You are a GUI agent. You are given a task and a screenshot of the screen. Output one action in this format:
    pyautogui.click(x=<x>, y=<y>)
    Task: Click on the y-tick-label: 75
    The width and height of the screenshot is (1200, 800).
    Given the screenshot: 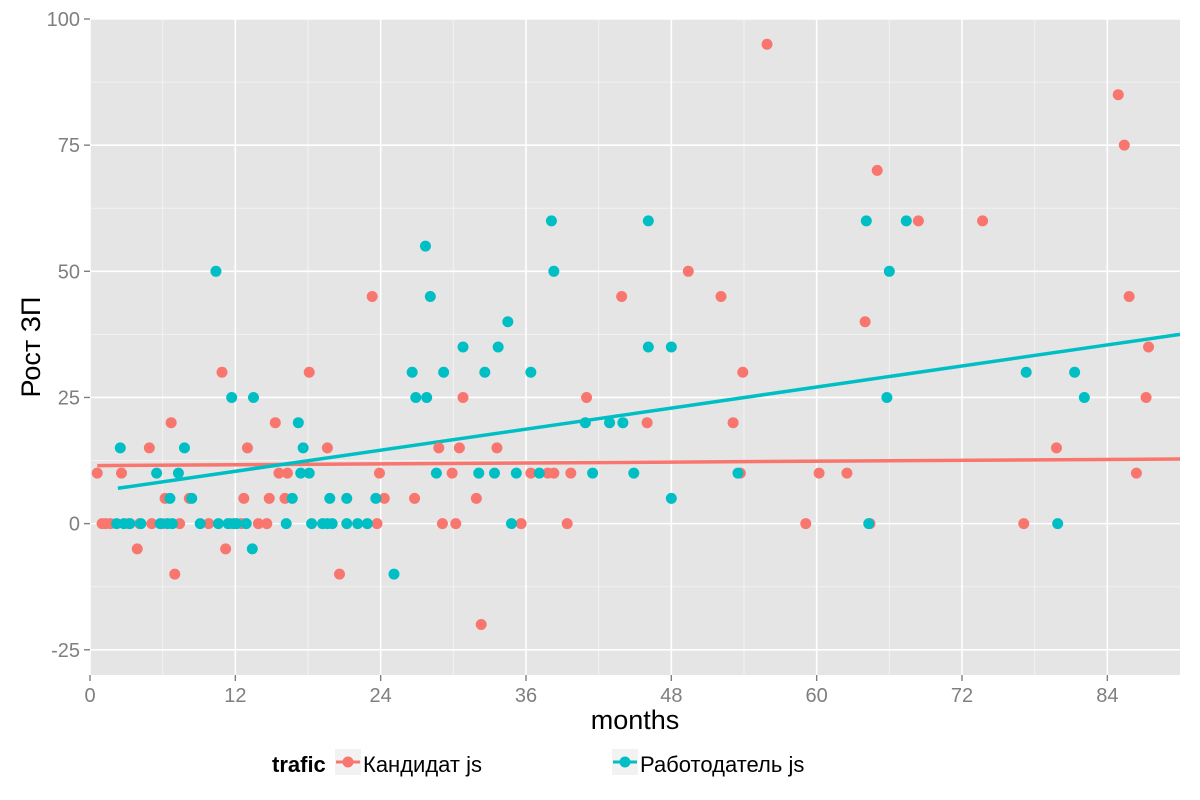 What is the action you would take?
    pyautogui.click(x=69, y=146)
    